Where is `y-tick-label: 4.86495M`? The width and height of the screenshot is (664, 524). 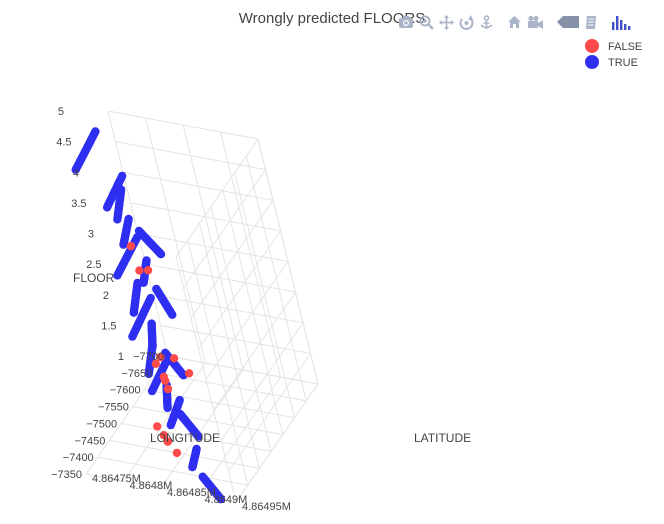
y-tick-label: 4.86495M is located at coordinates (266, 507).